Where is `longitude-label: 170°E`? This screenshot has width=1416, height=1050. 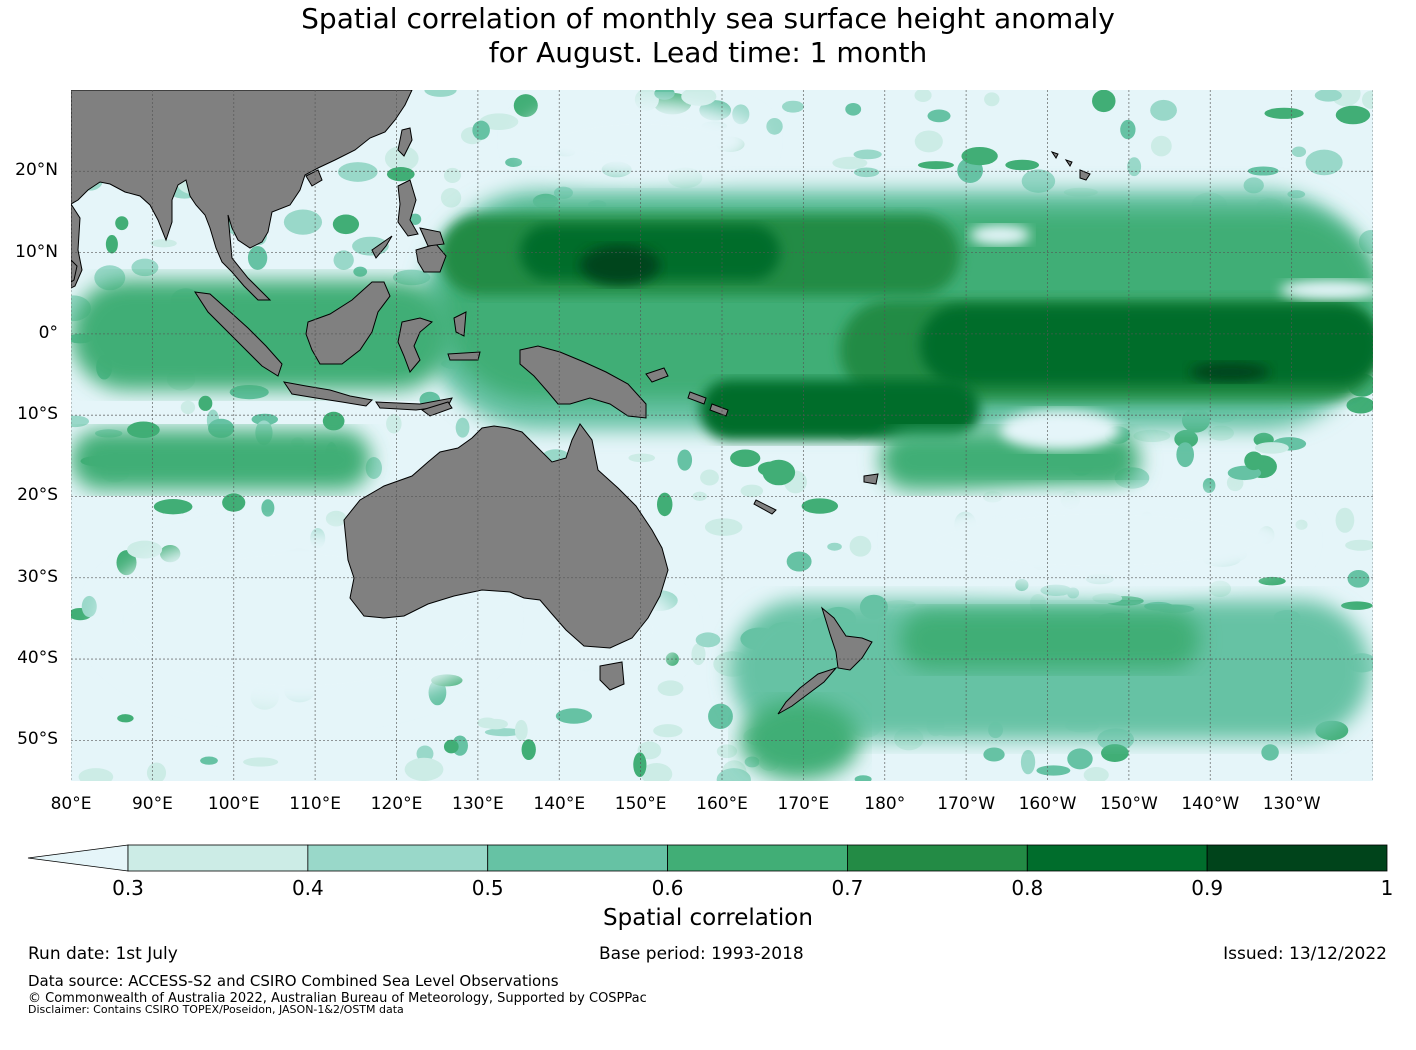
longitude-label: 170°E is located at coordinates (803, 804).